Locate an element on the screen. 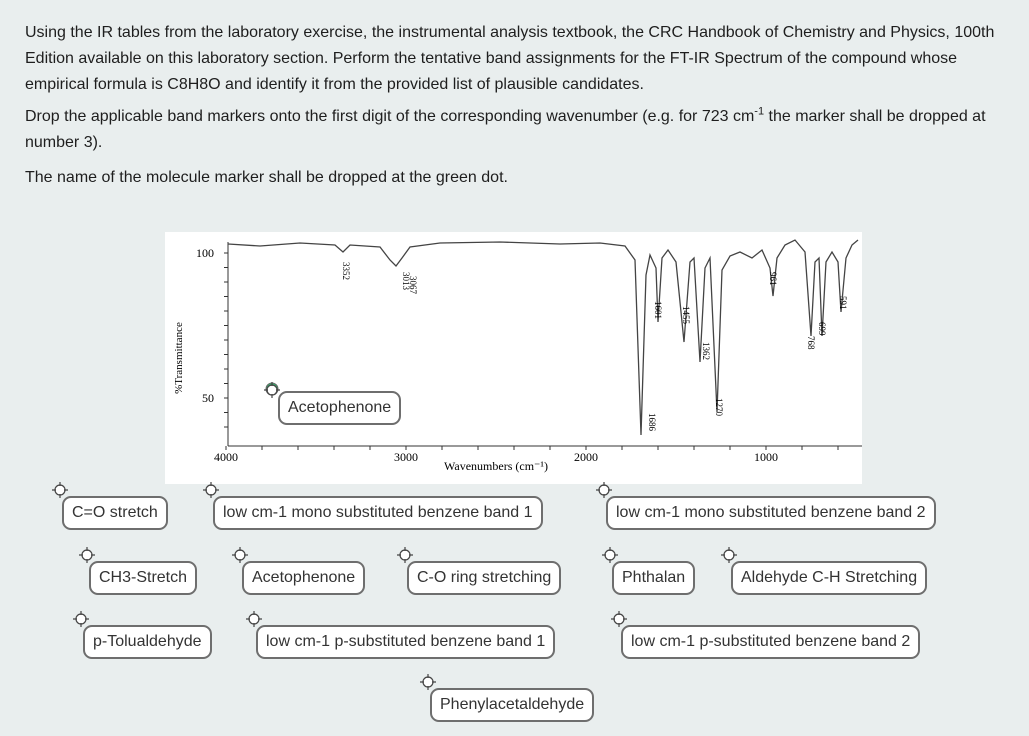  answer-marker: Phthalan is located at coordinates (654, 578).